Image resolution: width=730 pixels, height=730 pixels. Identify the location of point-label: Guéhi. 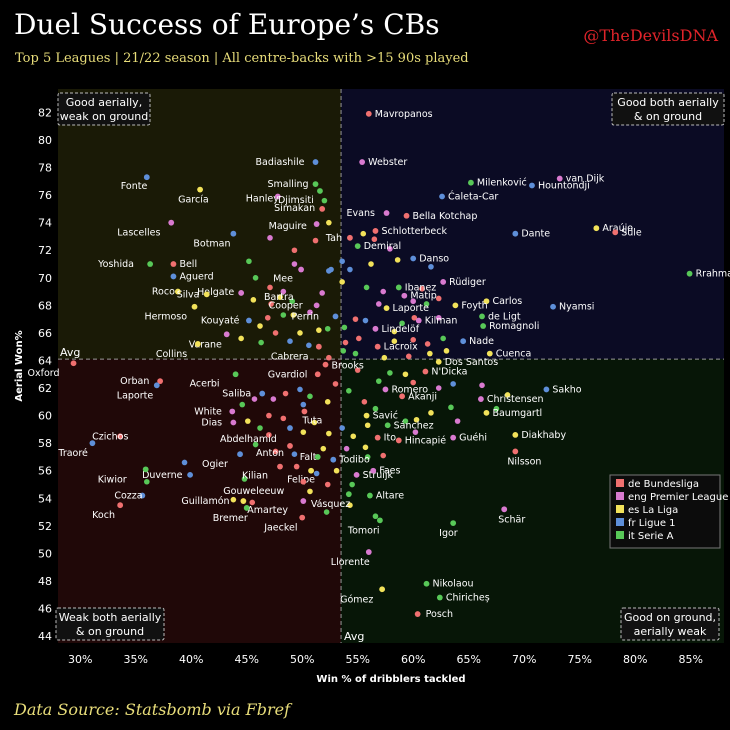
(473, 438).